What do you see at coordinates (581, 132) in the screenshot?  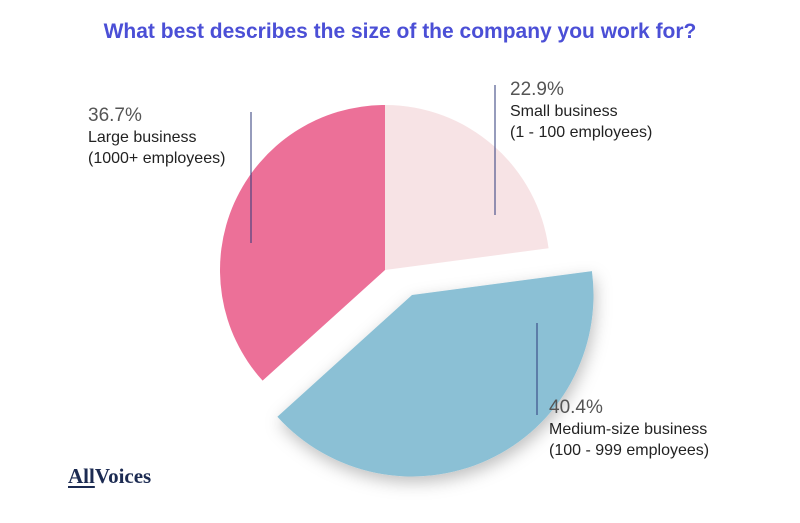 I see `slice-sub: (1 - 100 employees)` at bounding box center [581, 132].